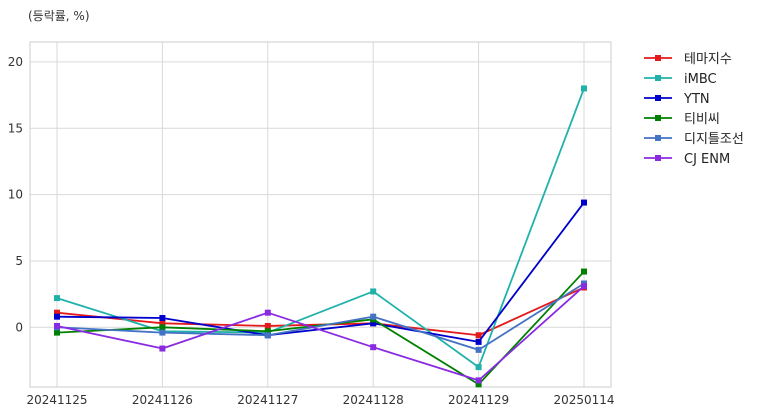 The width and height of the screenshot is (768, 416). Describe the element at coordinates (708, 59) in the screenshot. I see `legend-label: 테마지수` at that location.